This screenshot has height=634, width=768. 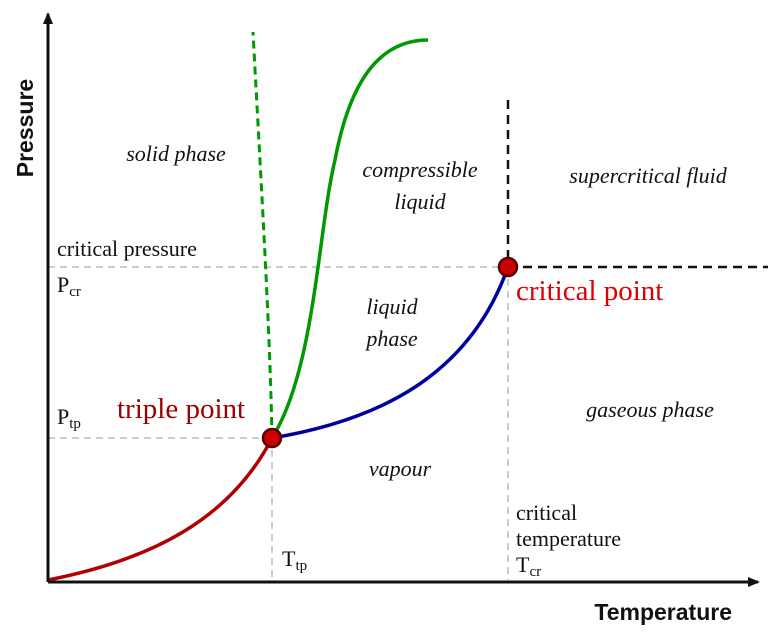 What do you see at coordinates (69, 418) in the screenshot?
I see `p-tp-label: Ptp` at bounding box center [69, 418].